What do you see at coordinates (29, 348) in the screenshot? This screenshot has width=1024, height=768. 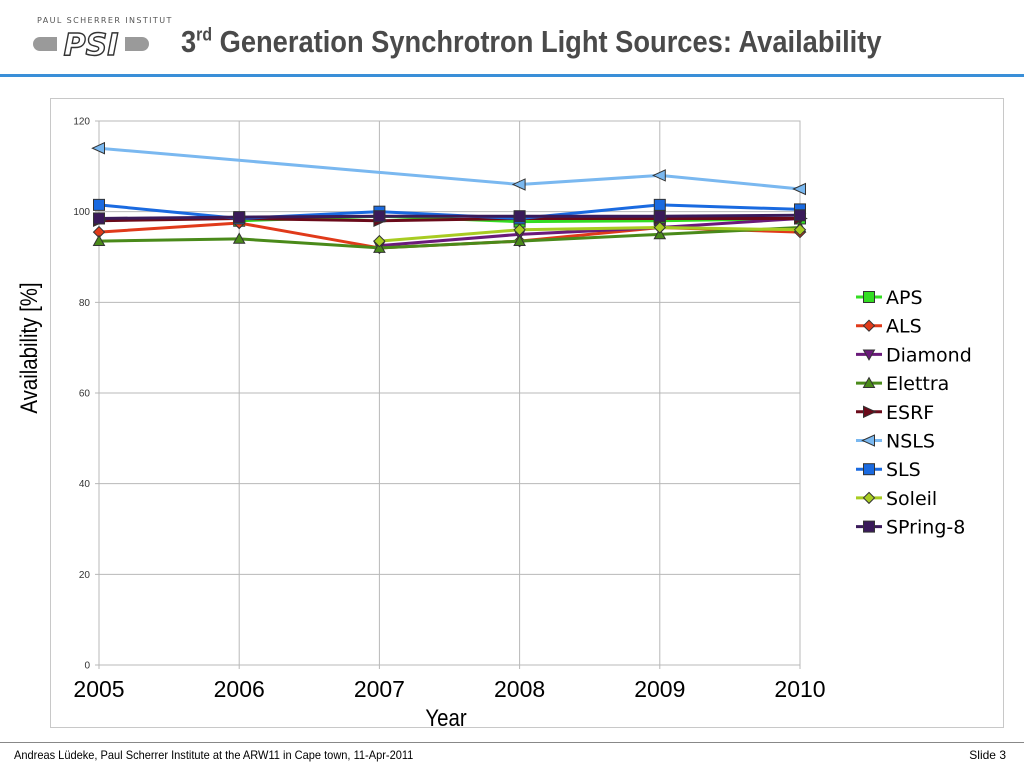 I see `y-axis-label: Availability [%]` at bounding box center [29, 348].